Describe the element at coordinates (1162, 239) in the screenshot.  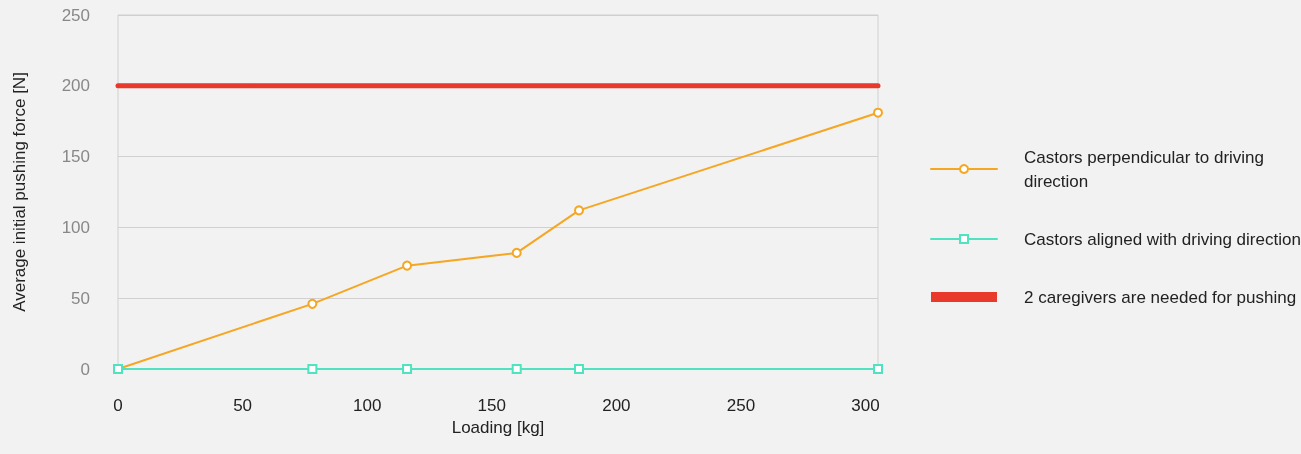
I see `legend-label: Castors aligned with driving direction` at that location.